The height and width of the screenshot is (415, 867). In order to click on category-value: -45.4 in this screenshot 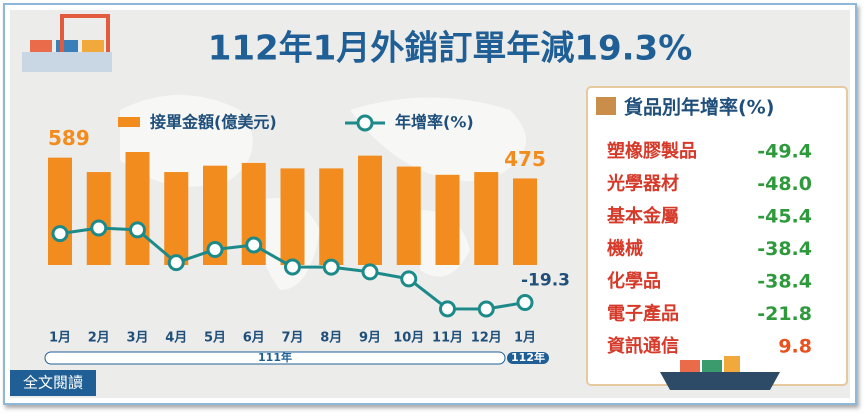, I will do `click(784, 217)`.